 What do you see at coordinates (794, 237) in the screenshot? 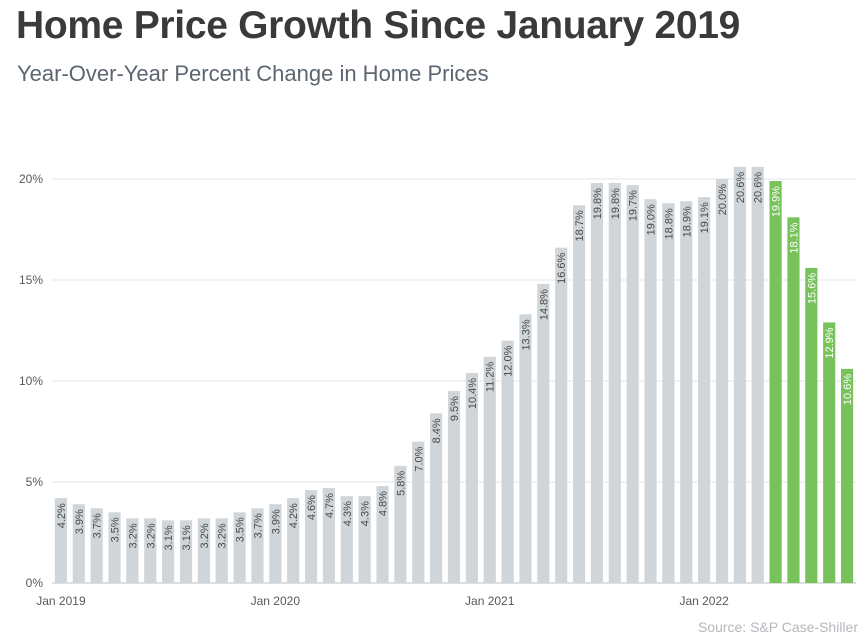
I see `data-label: 18.1%` at bounding box center [794, 237].